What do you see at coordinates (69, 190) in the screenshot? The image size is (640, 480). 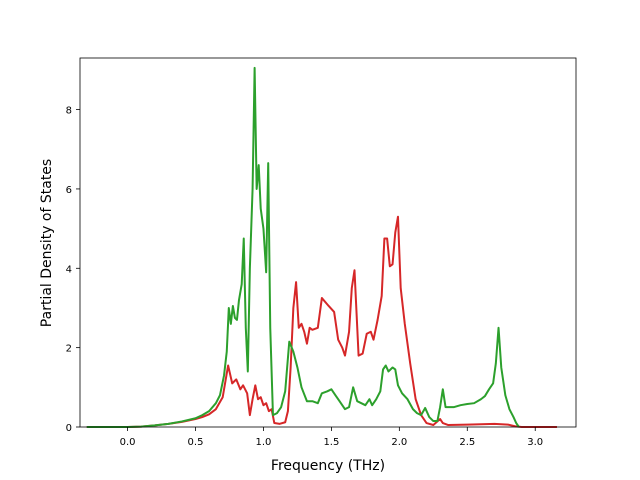 I see `y-tick-label: 6` at bounding box center [69, 190].